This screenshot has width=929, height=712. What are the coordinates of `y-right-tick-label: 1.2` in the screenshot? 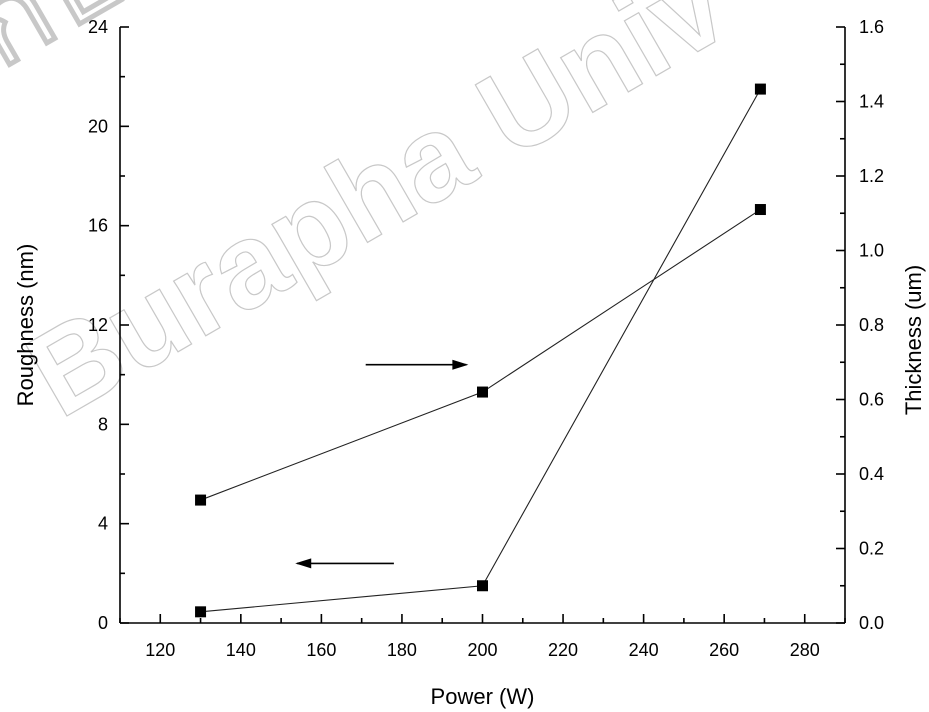 It's located at (871, 176).